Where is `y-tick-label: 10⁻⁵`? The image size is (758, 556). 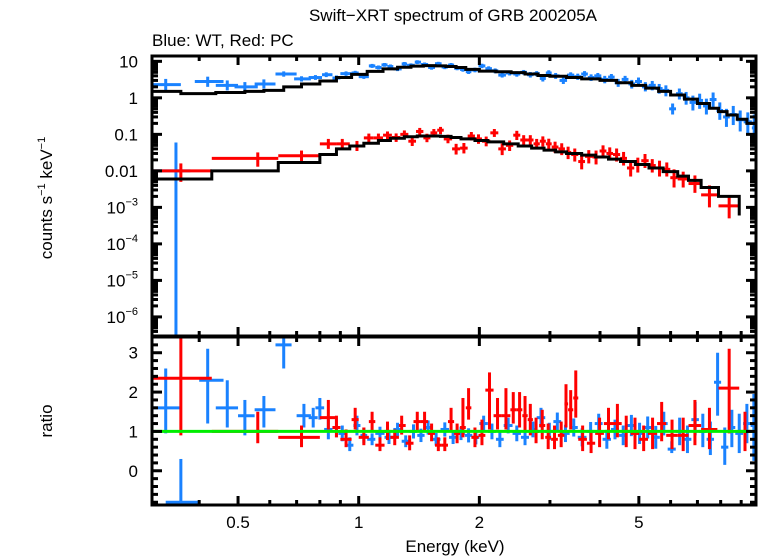
y-tick-label: 10⁻⁵ is located at coordinates (122, 279).